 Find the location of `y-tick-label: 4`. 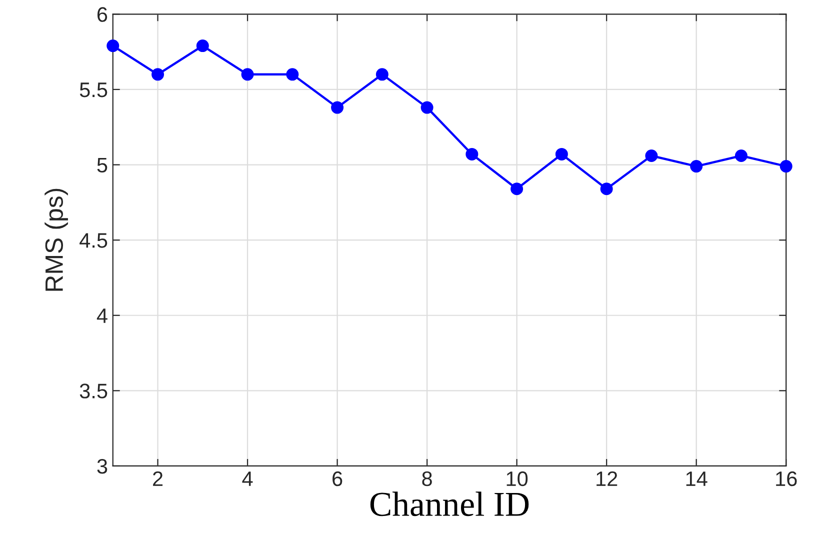

y-tick-label: 4 is located at coordinates (102, 315).